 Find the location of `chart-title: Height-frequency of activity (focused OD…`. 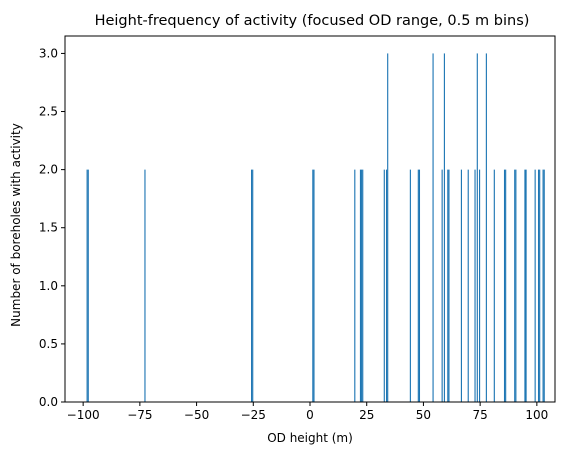

chart-title: Height-frequency of activity (focused OD… is located at coordinates (312, 21).